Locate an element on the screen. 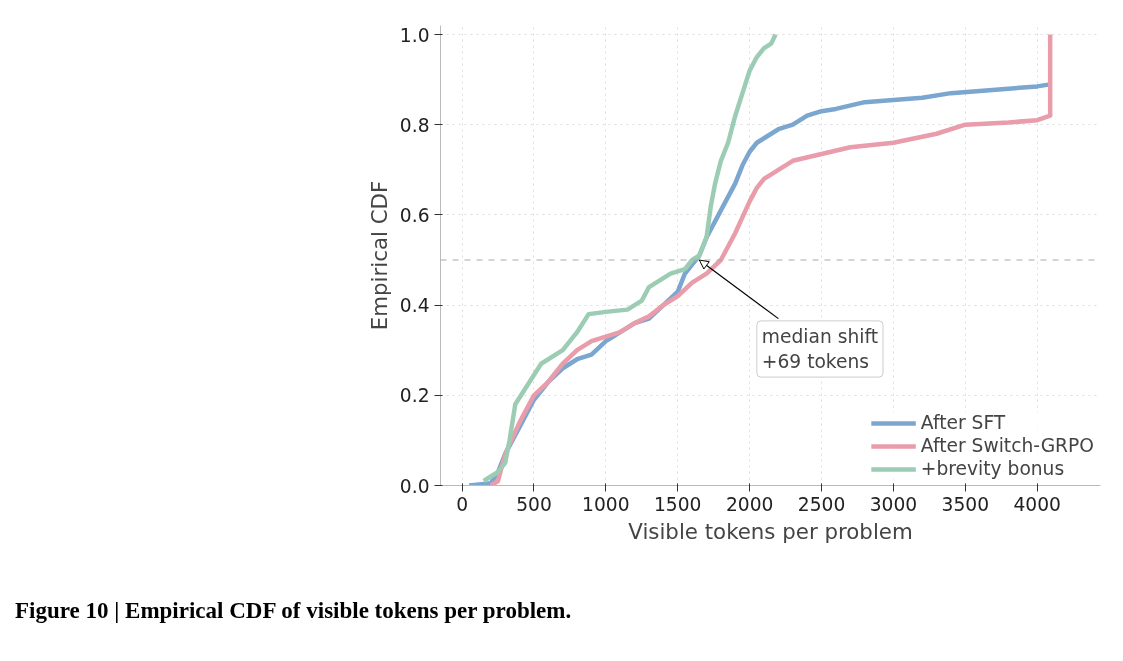 The height and width of the screenshot is (661, 1123). x-tick-label: 500 is located at coordinates (534, 504).